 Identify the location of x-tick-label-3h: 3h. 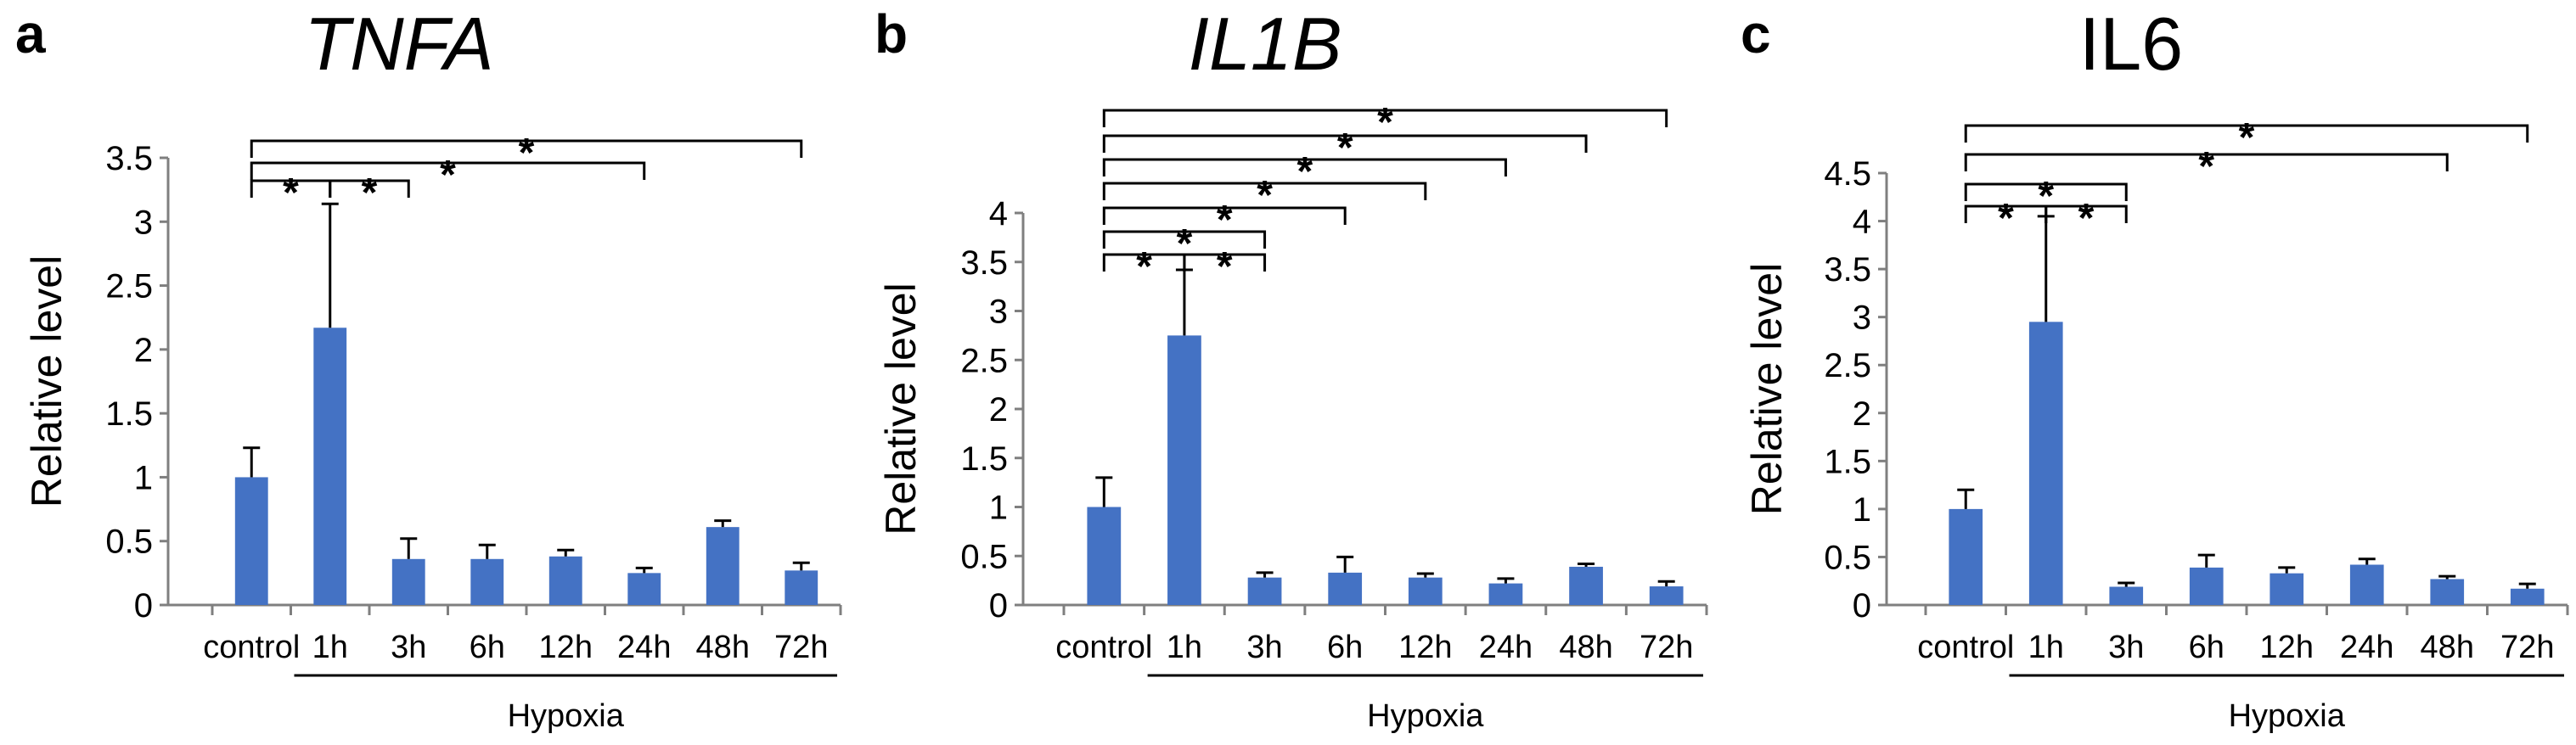
(2126, 647).